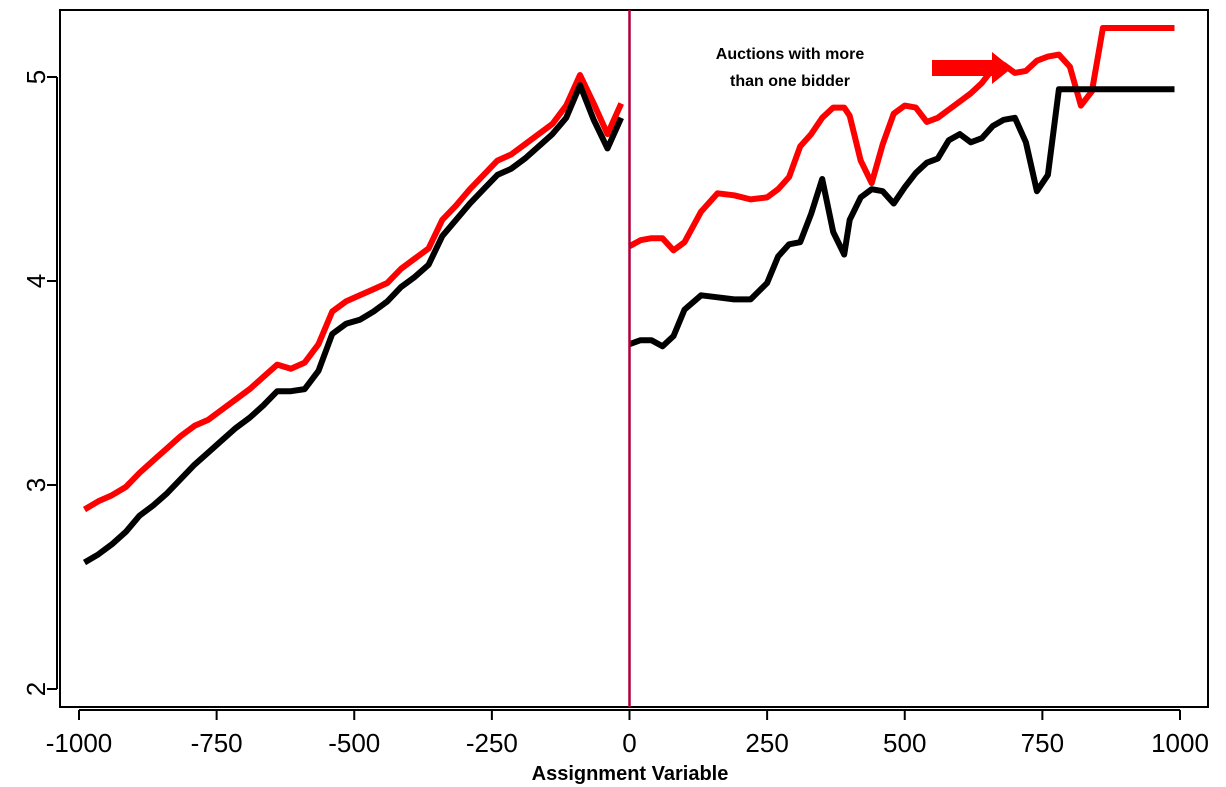 The image size is (1226, 787). What do you see at coordinates (492, 743) in the screenshot?
I see `x-tick-label: -250` at bounding box center [492, 743].